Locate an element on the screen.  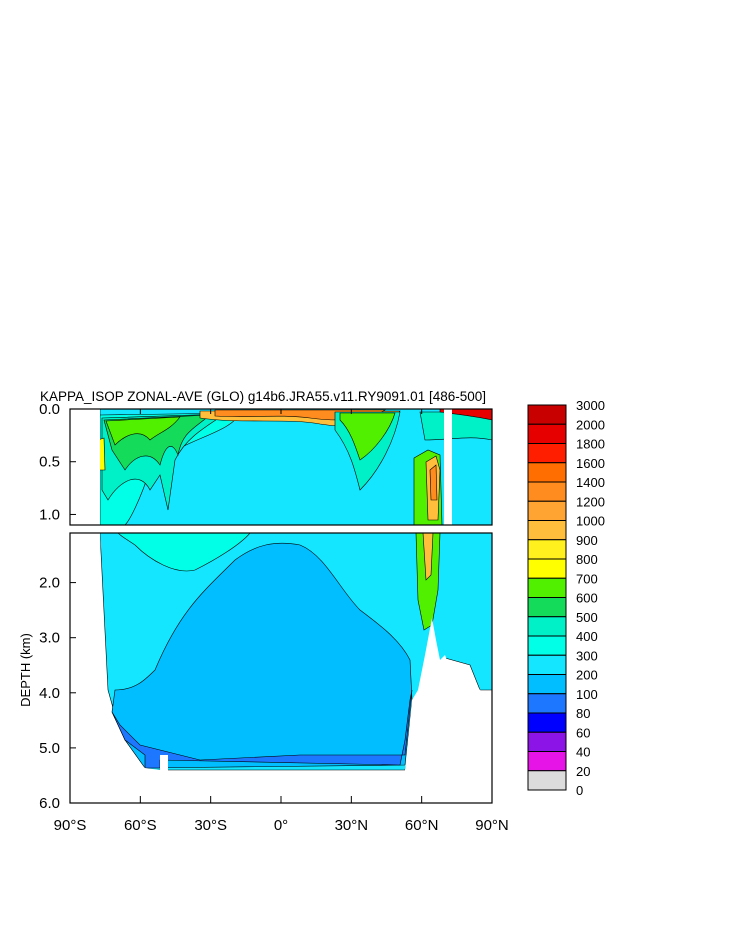
upper-panel is located at coordinates (281, 467).